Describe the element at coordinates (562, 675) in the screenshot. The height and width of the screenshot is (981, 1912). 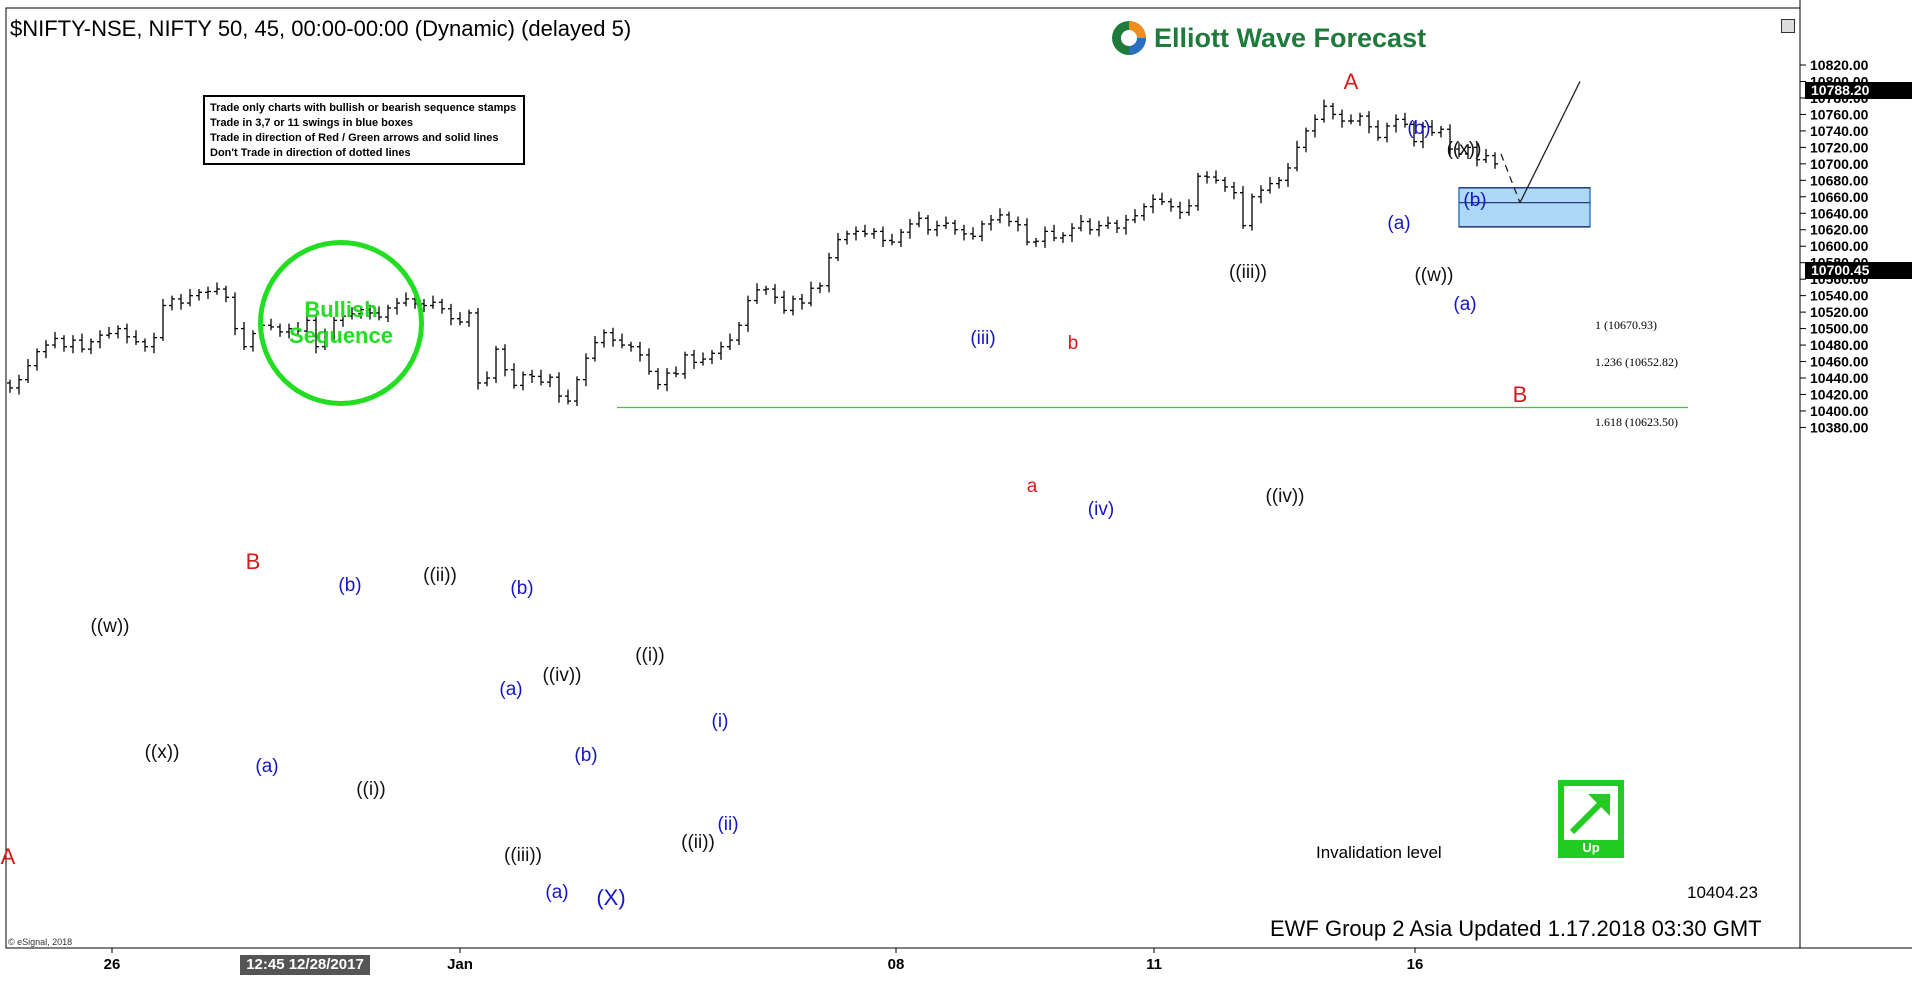
I see `wave-label: ((iv))` at that location.